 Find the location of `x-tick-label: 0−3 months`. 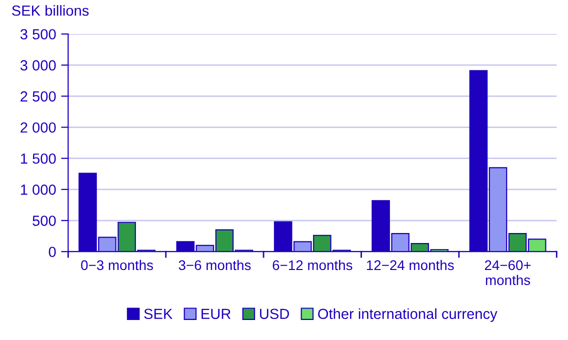

x-tick-label: 0−3 months is located at coordinates (117, 265).